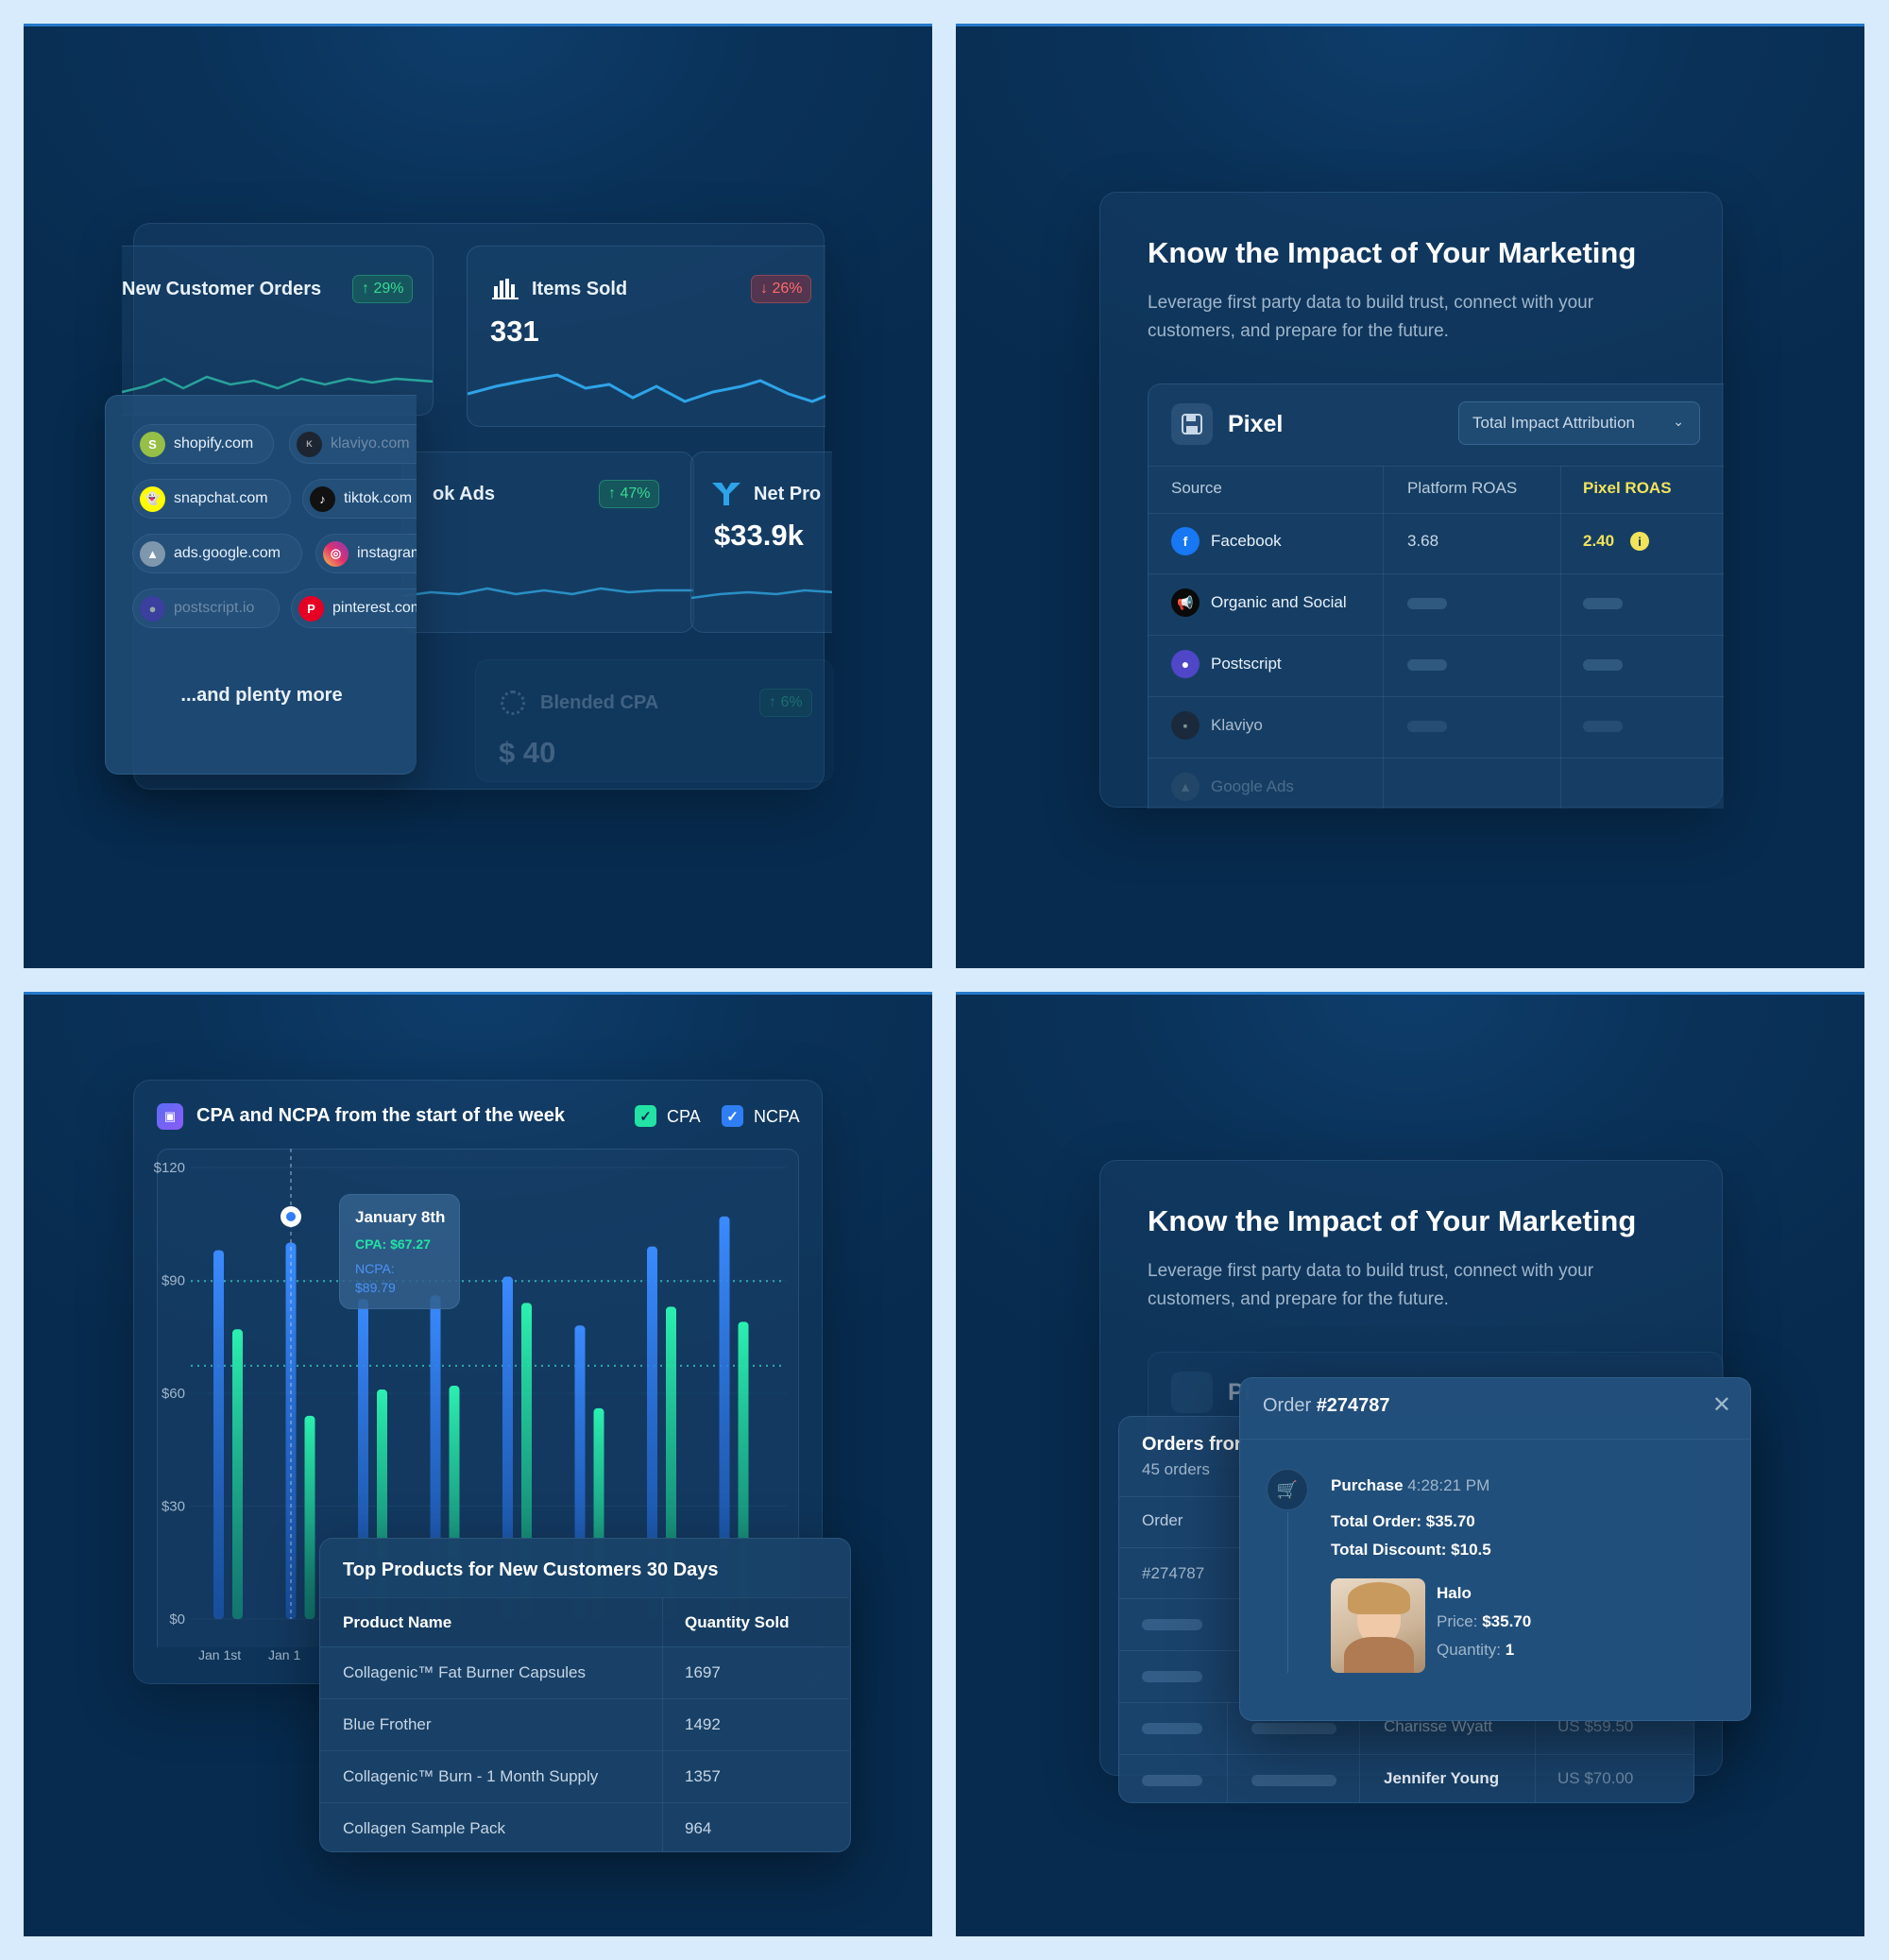 This screenshot has height=1960, width=1889. Describe the element at coordinates (646, 1116) in the screenshot. I see `cpa-checkbox: ✓` at that location.